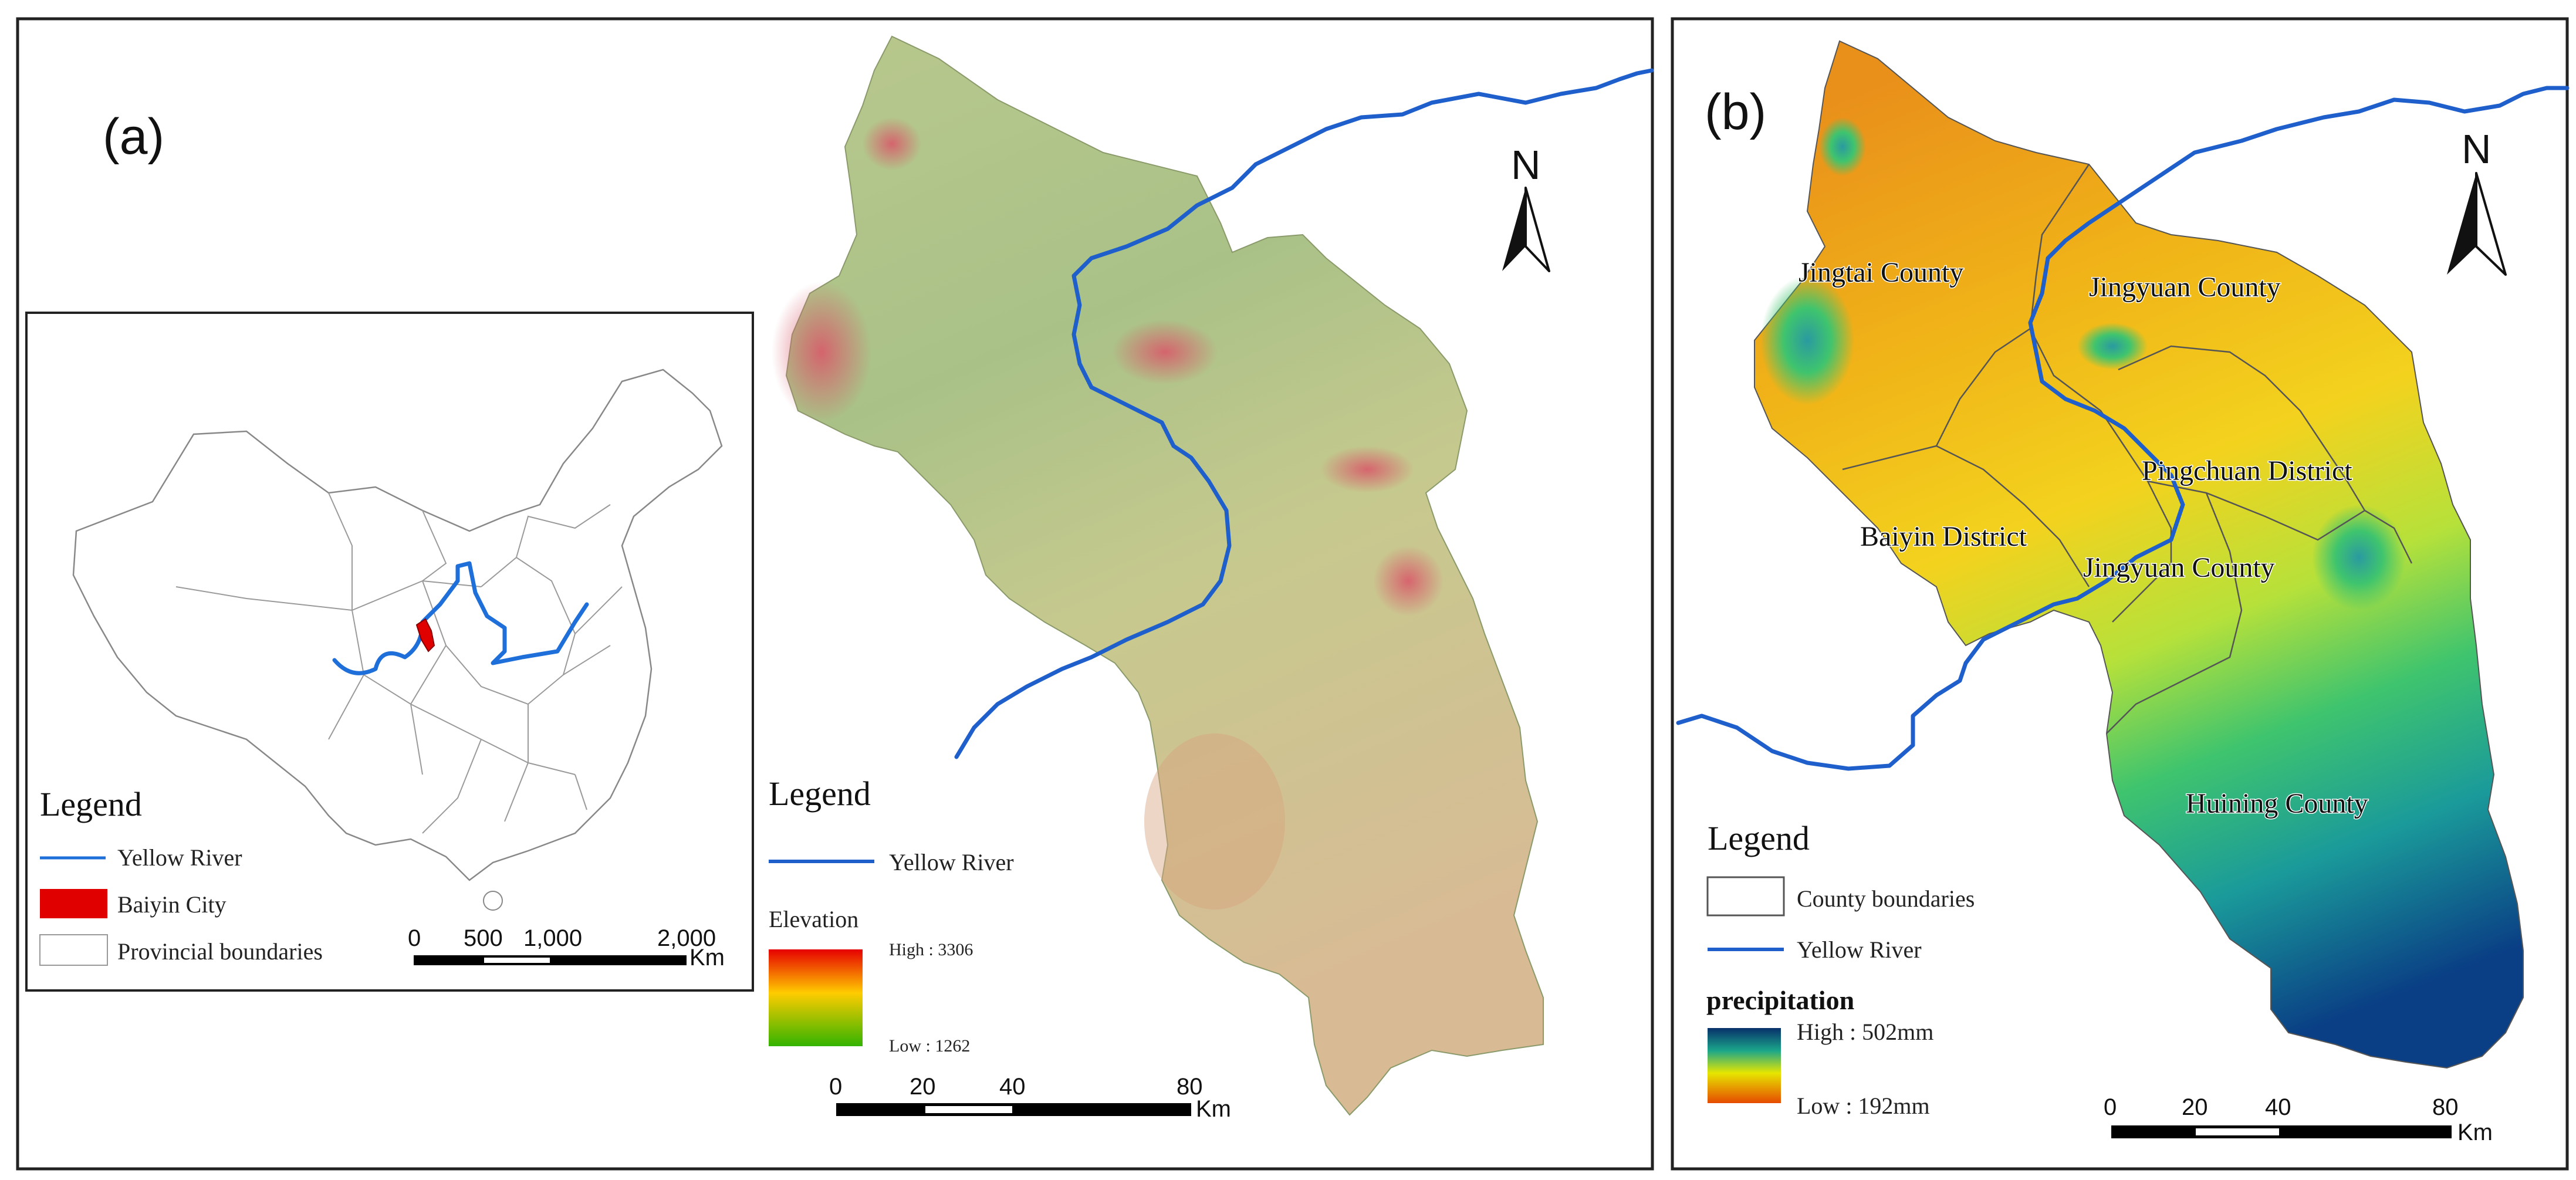  Describe the element at coordinates (552, 938) in the screenshot. I see `svg-text: 1,000` at that location.